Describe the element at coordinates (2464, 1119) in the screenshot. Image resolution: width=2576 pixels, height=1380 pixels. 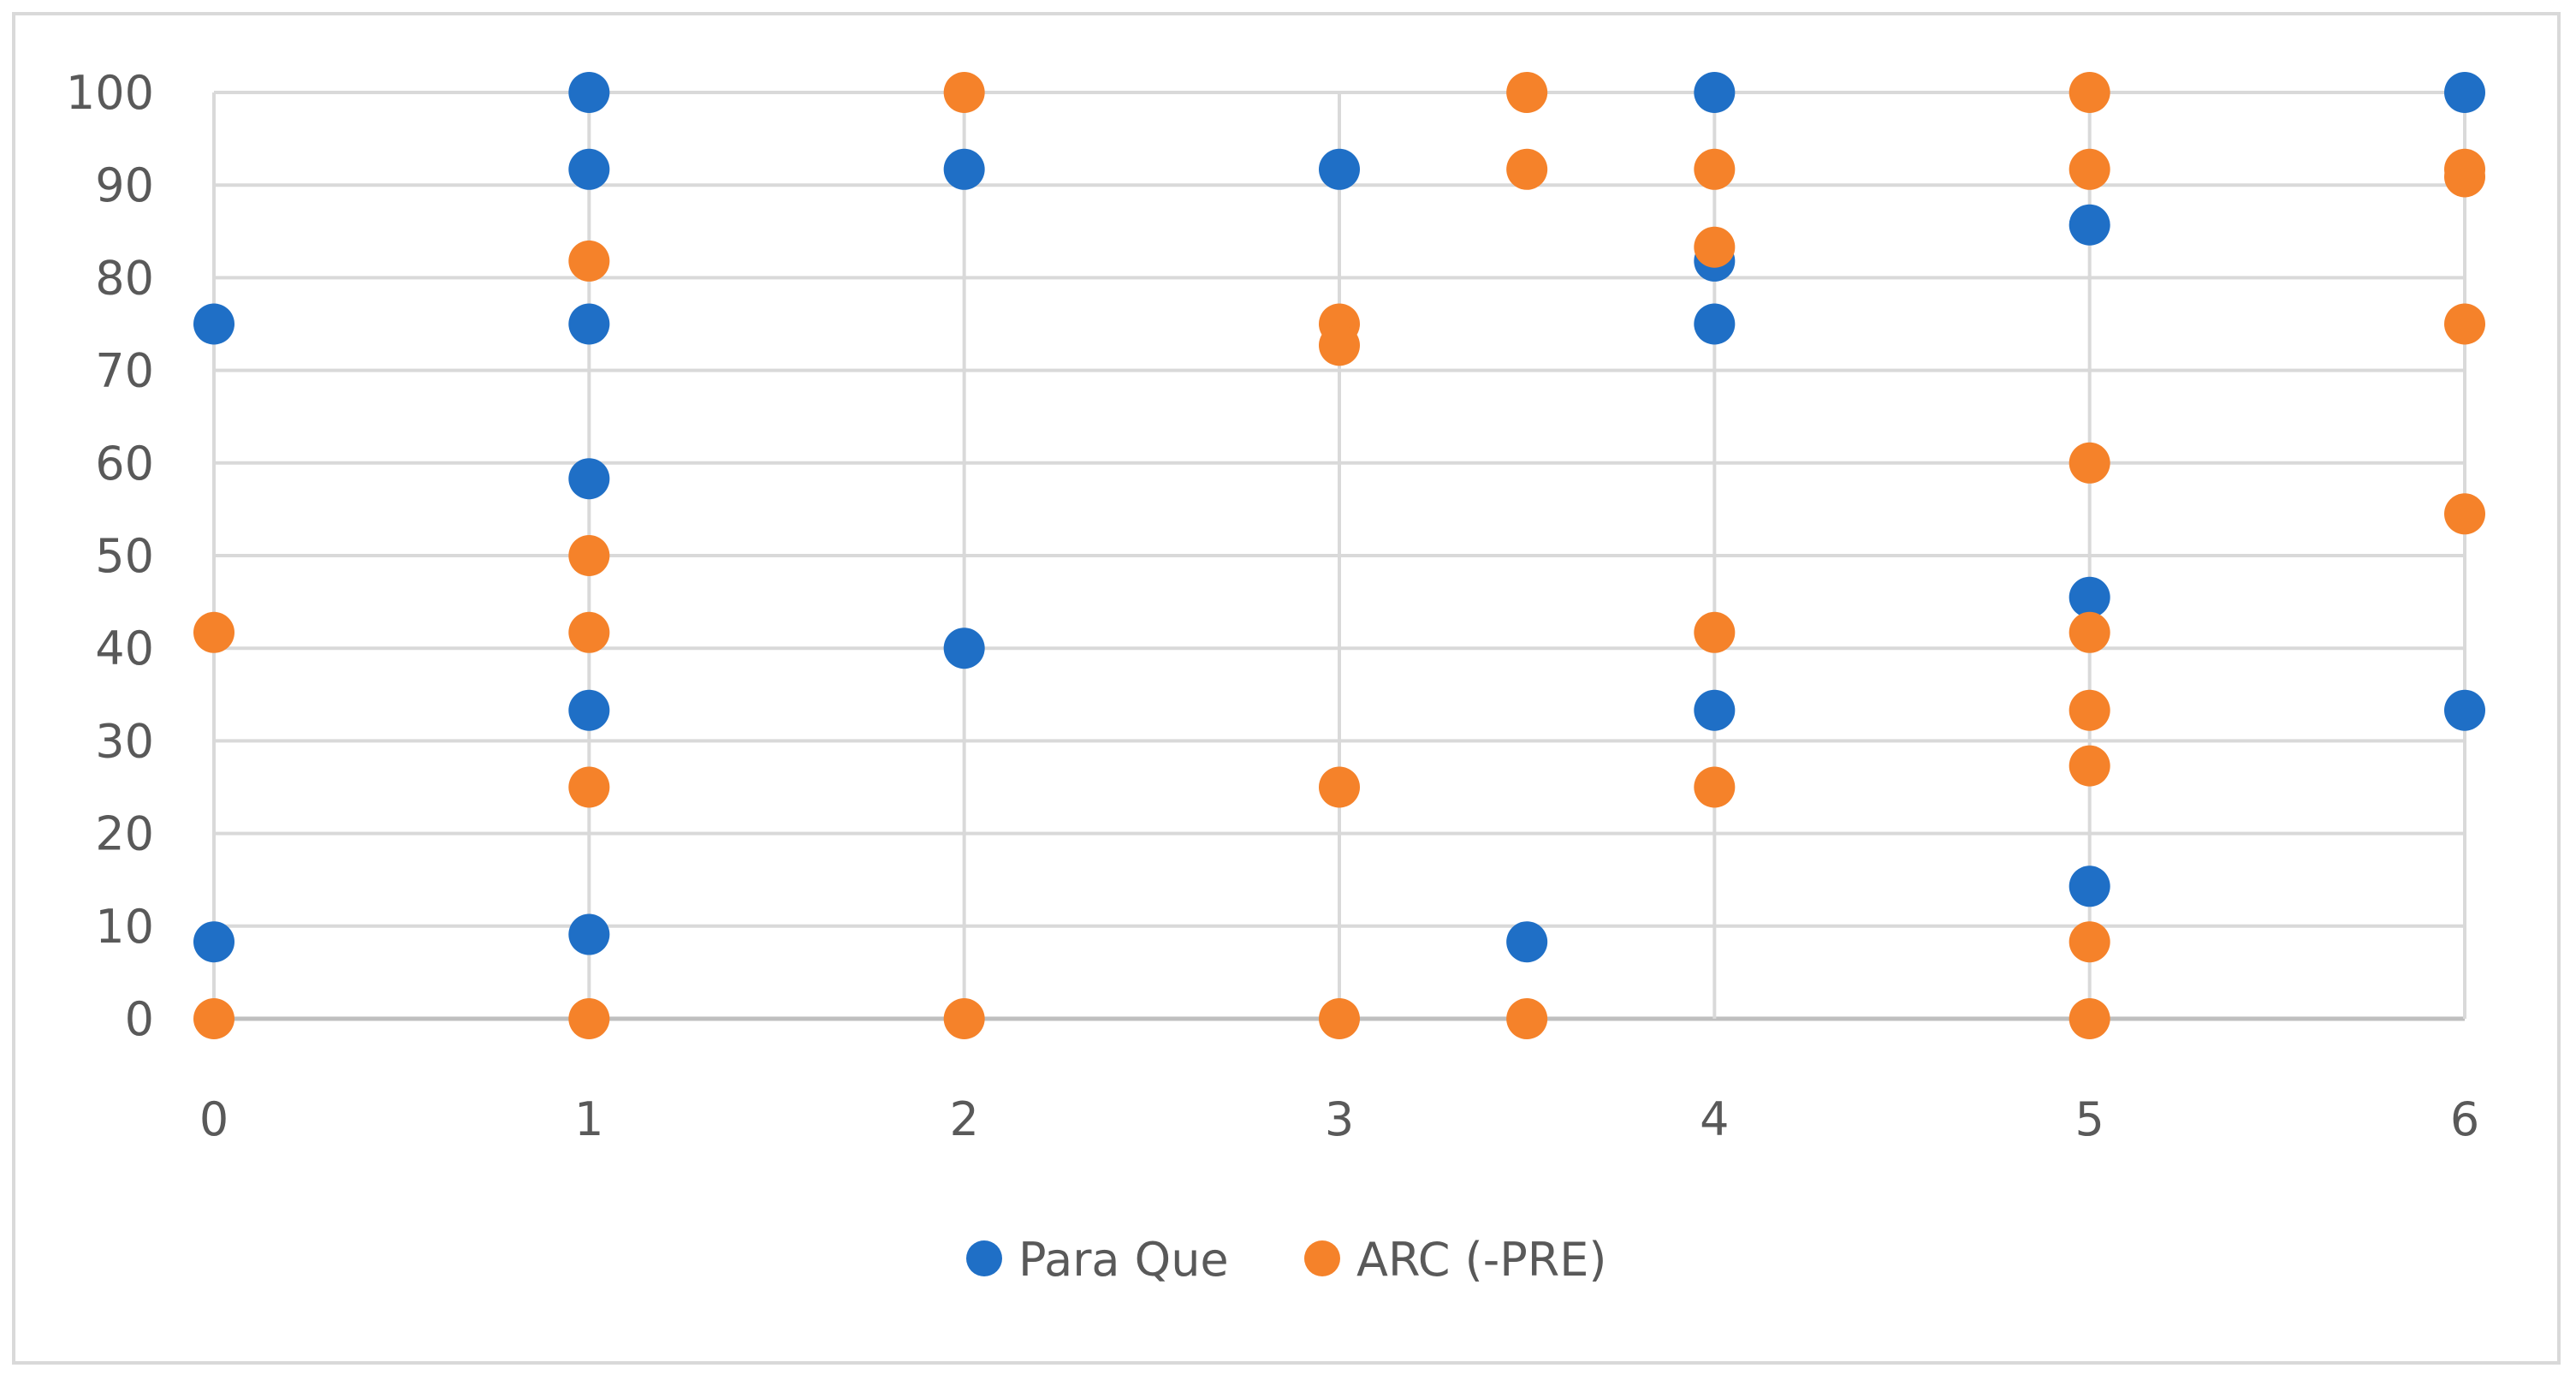
I see `x-tick-label: 6` at that location.